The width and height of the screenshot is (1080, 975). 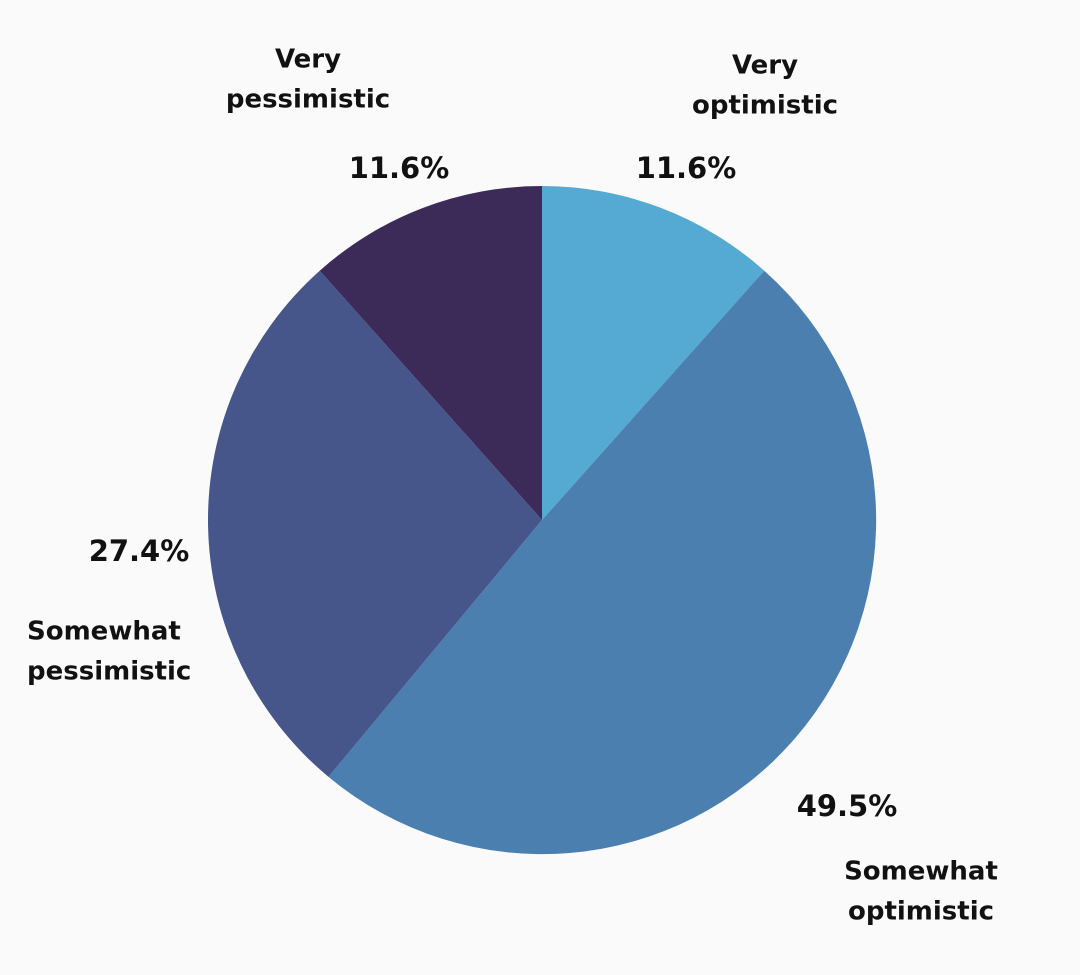 What do you see at coordinates (653, 353) in the screenshot?
I see `pie-slice-very-optimistic` at bounding box center [653, 353].